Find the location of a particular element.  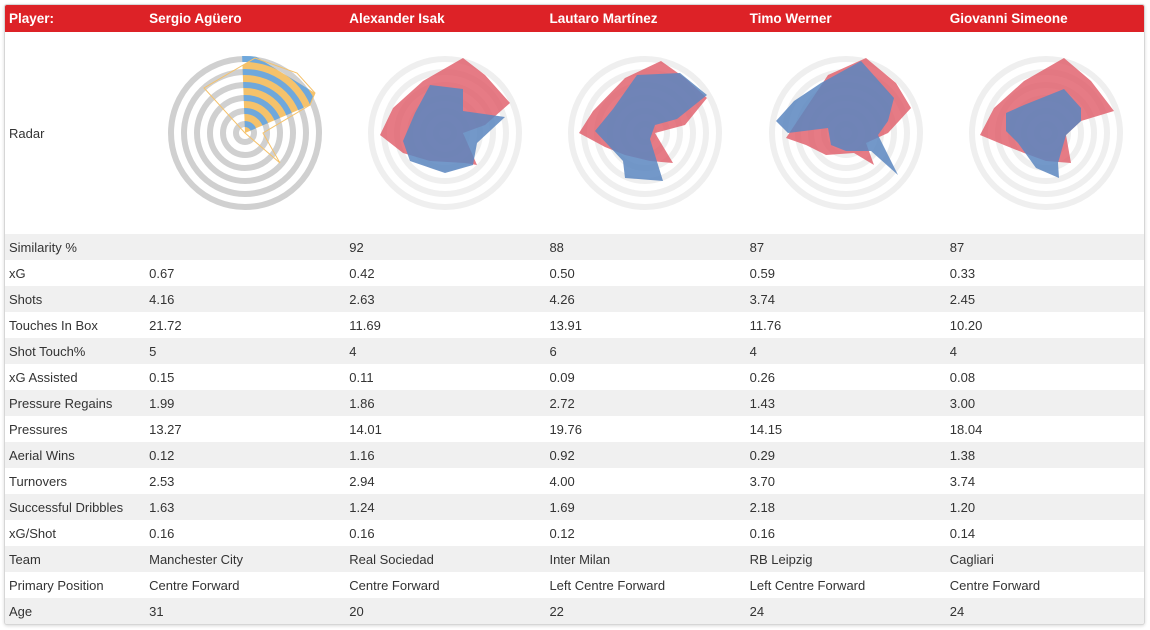

stat-value-martinez: 4.00 is located at coordinates (562, 481).